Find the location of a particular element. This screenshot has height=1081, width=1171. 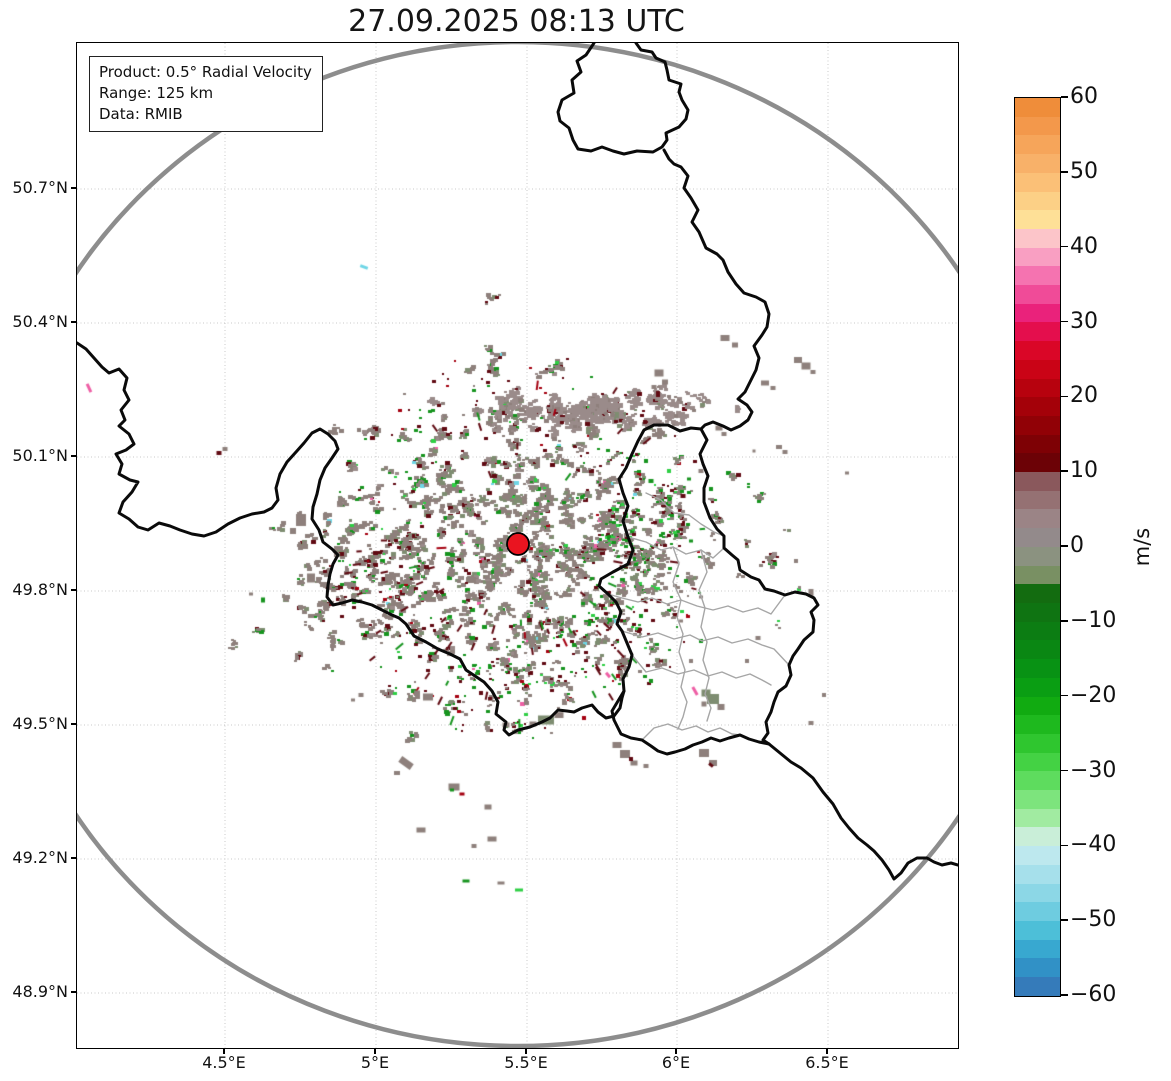

colorbar-tick-label: −10 is located at coordinates (1093, 620).